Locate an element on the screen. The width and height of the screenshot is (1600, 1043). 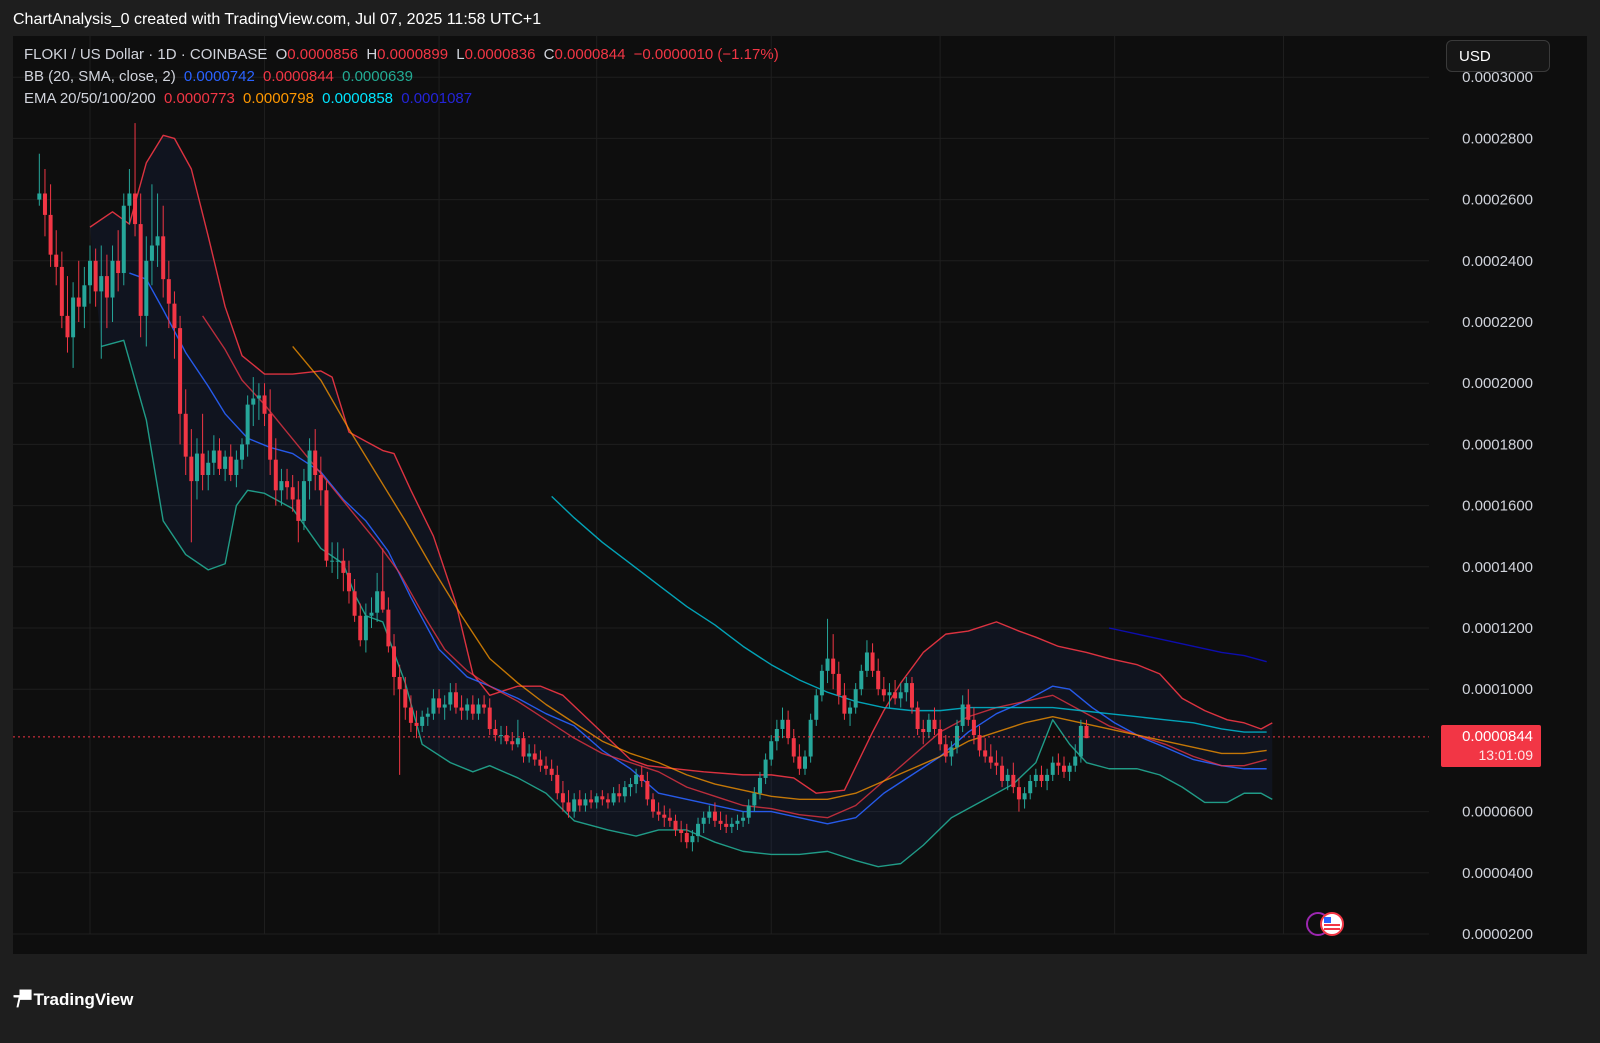
currency-button: USD is located at coordinates (1498, 56).